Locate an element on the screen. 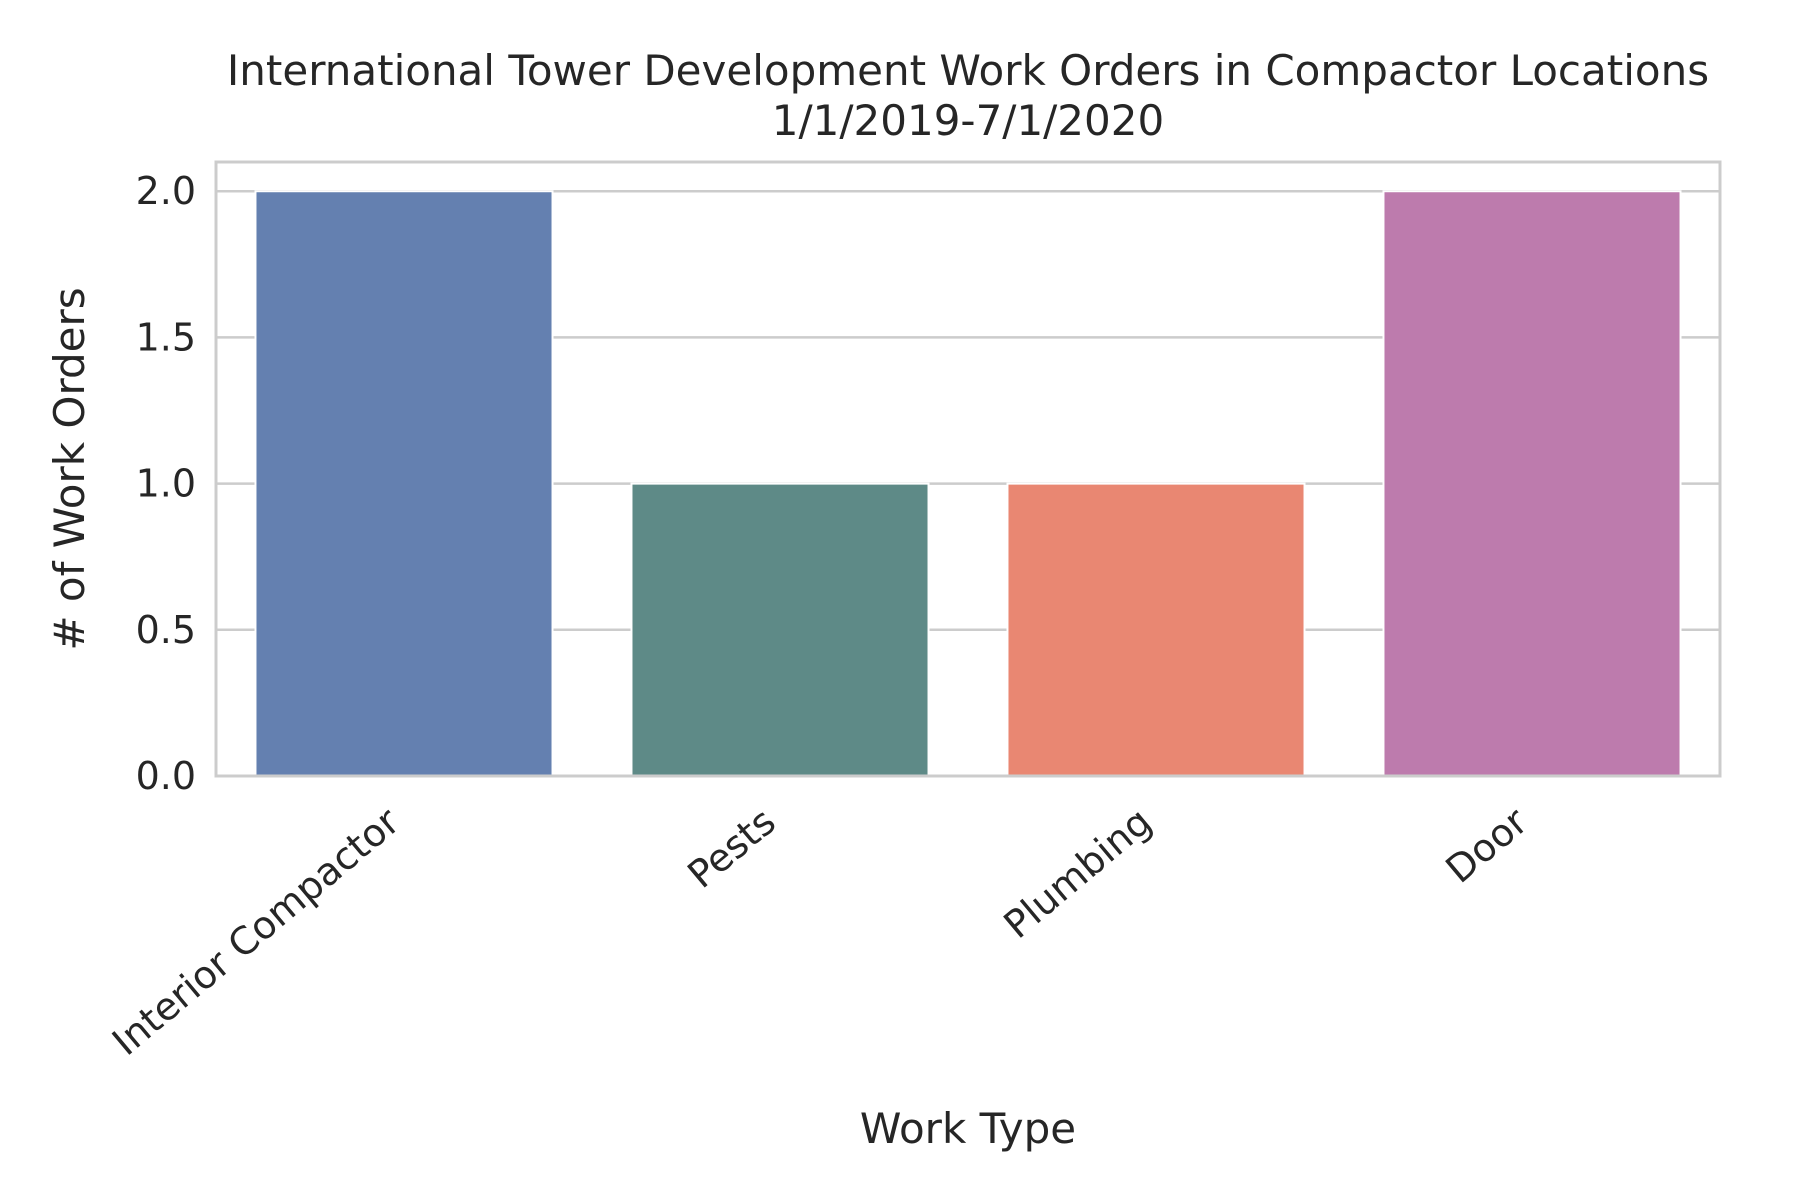 This screenshot has height=1200, width=1800. x-tick-label: Interior Compactor is located at coordinates (256, 931).